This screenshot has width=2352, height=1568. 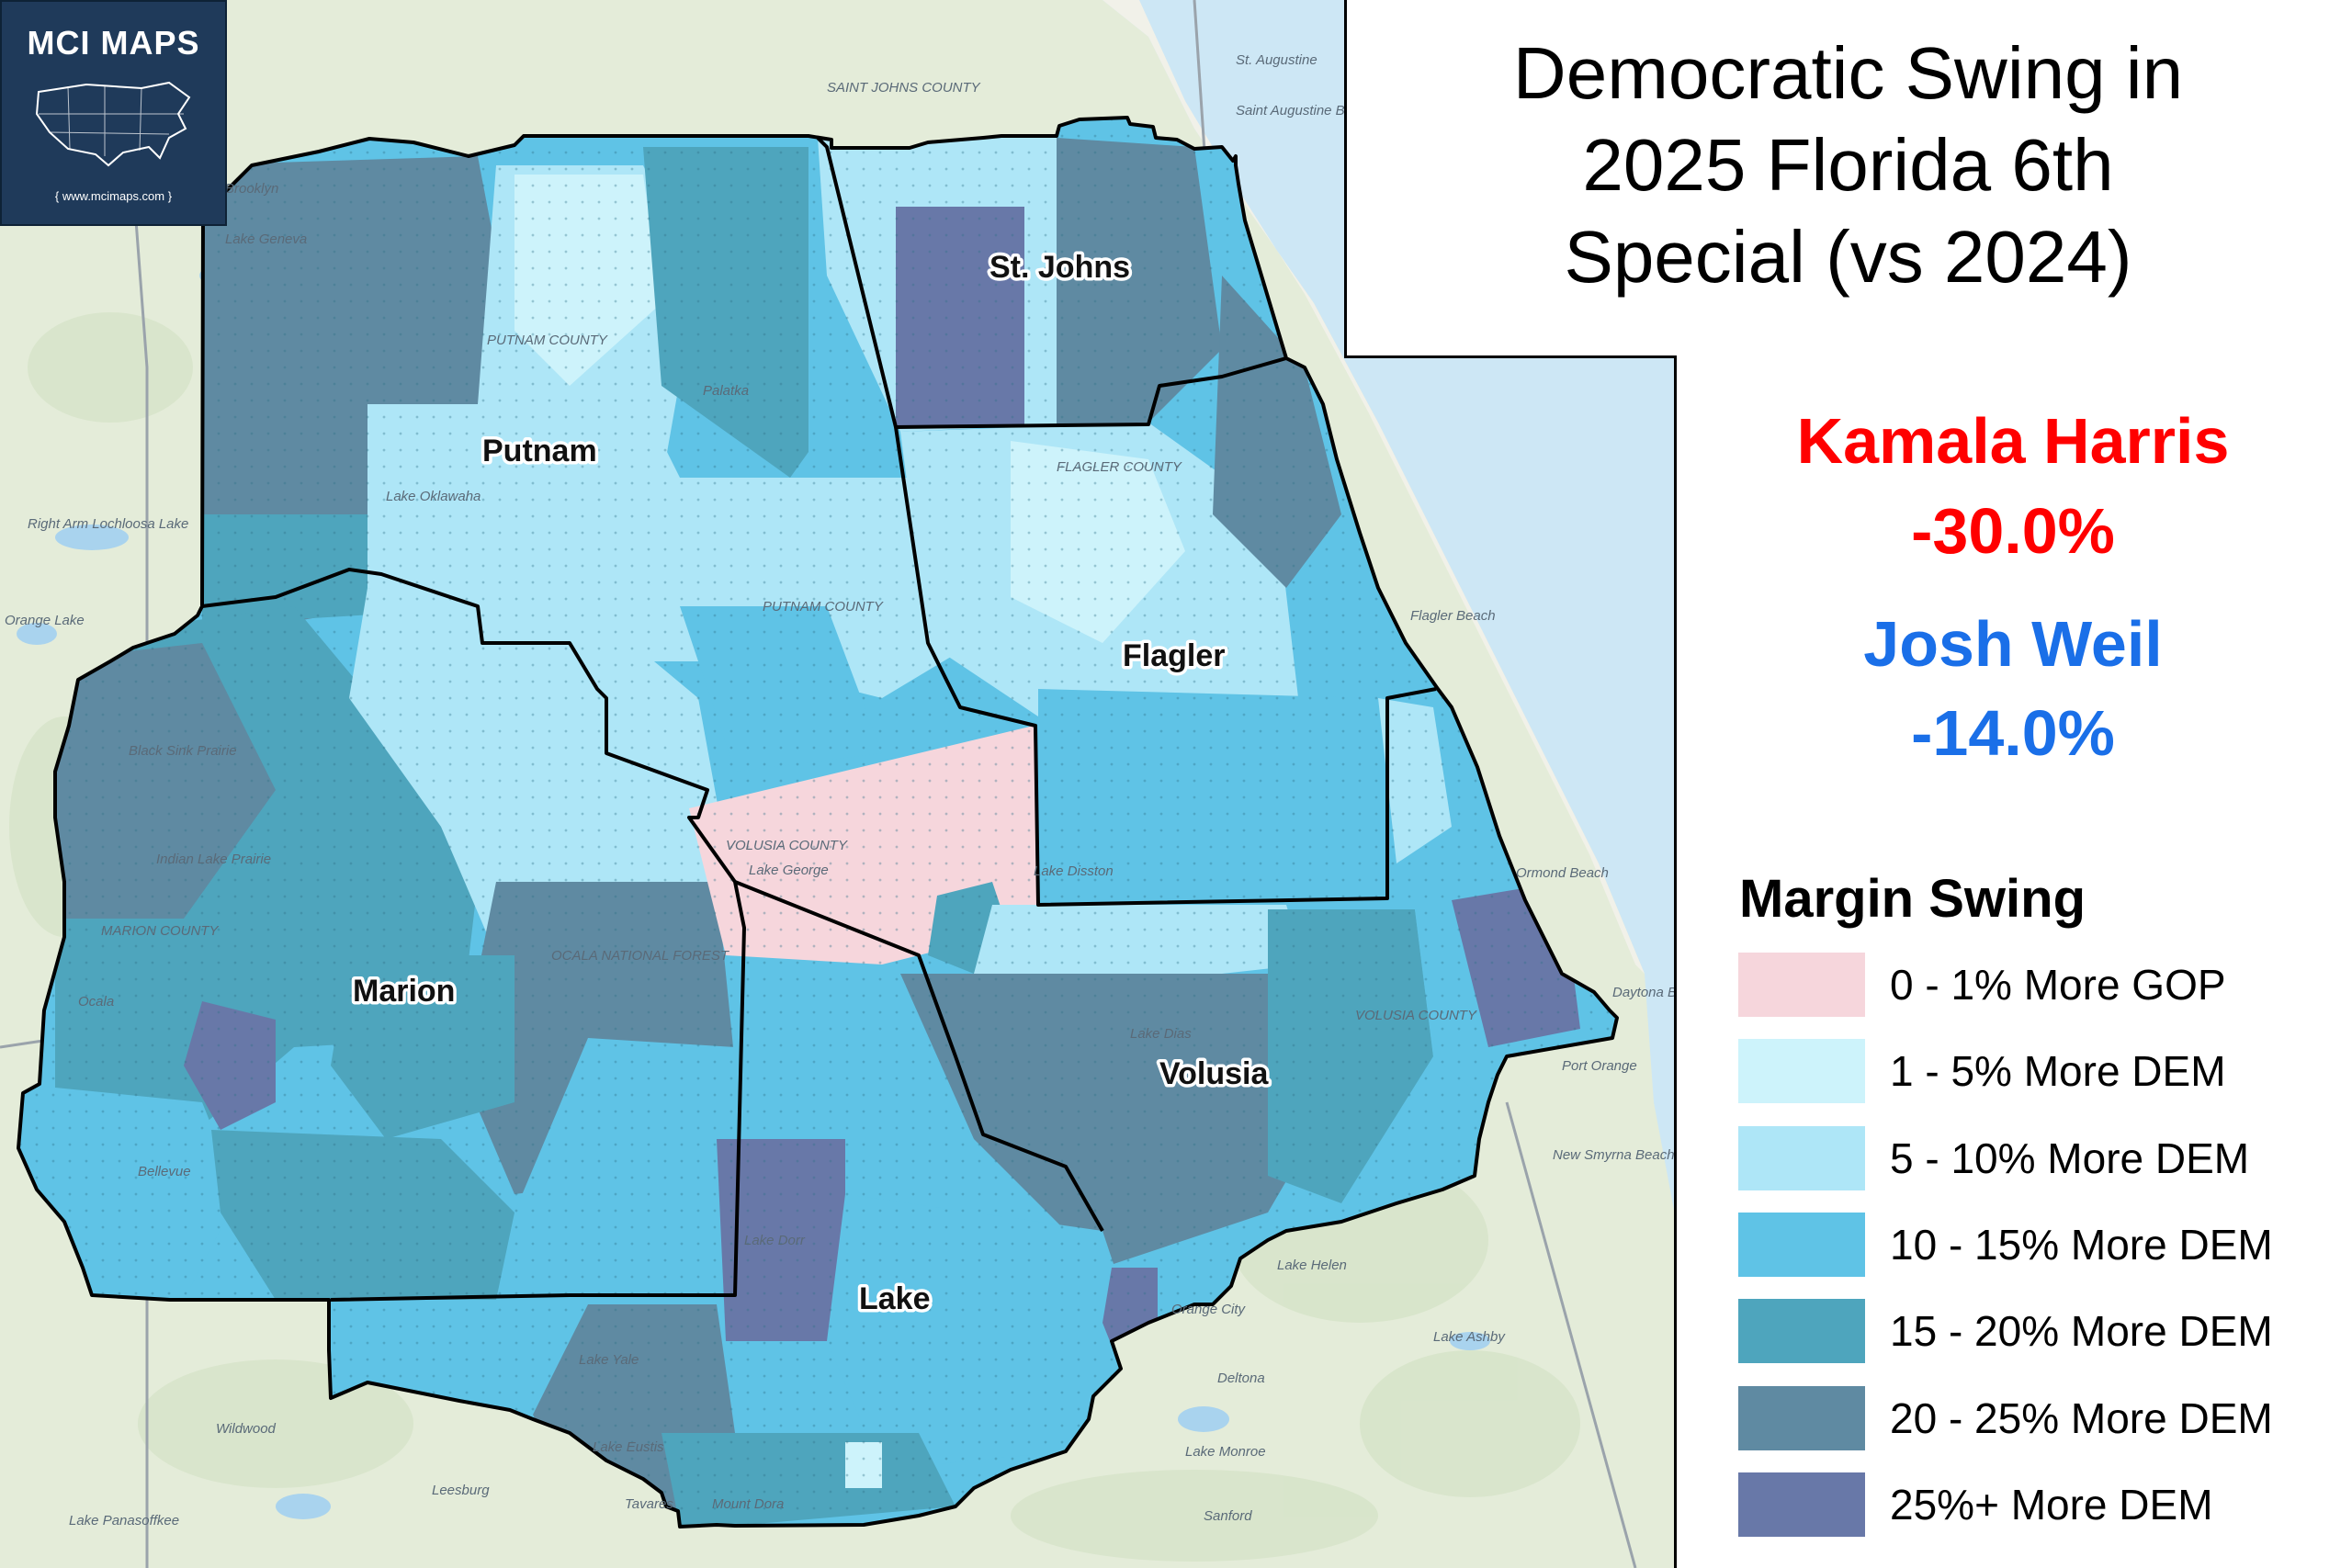 What do you see at coordinates (96, 1002) in the screenshot?
I see `basemap-label: Ocala` at bounding box center [96, 1002].